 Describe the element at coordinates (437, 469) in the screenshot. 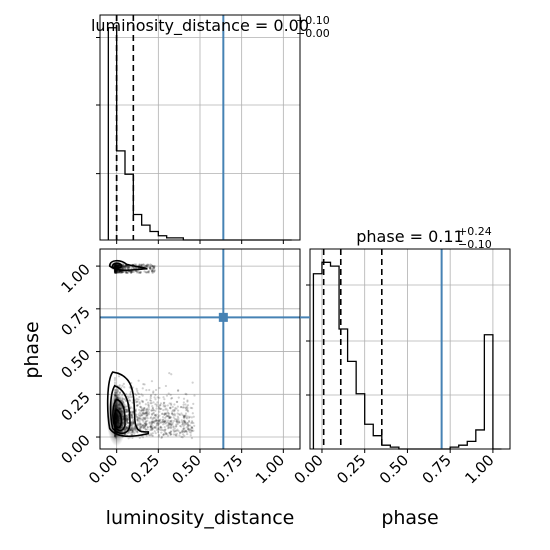

I see `ph-xtick-label-3: 0.75` at that location.